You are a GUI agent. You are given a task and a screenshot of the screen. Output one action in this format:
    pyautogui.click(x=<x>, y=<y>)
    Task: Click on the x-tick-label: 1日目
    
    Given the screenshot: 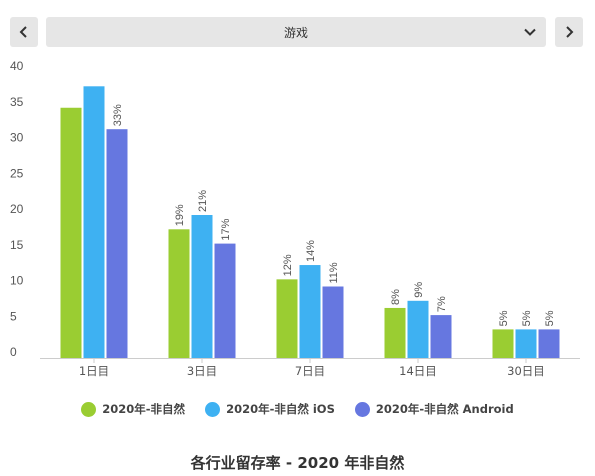 What is the action you would take?
    pyautogui.click(x=94, y=371)
    